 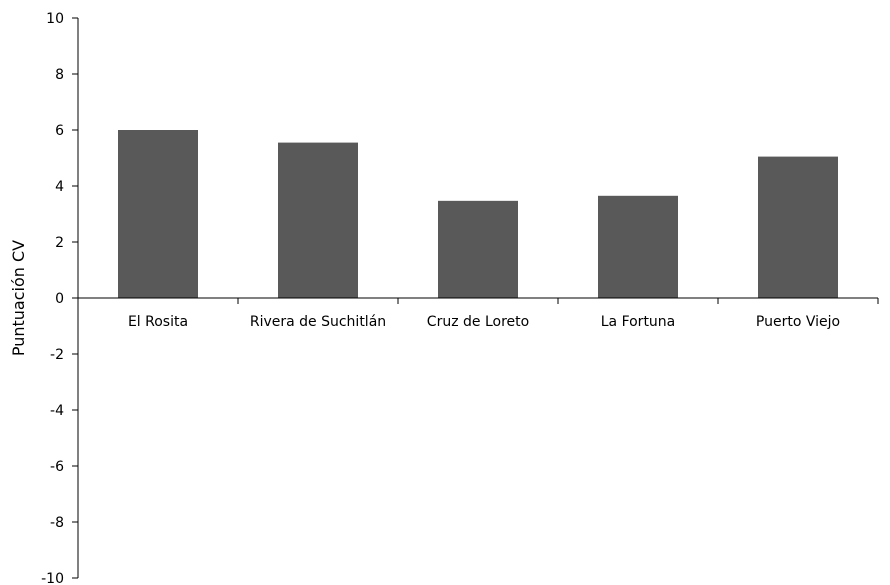 I want to click on x-category-label: Rivera de Suchitlán, so click(x=318, y=322).